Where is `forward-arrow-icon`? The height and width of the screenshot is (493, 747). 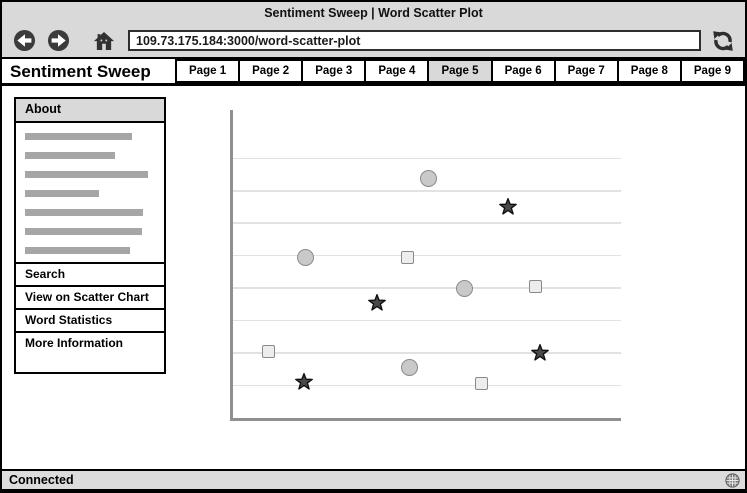
forward-arrow-icon is located at coordinates (58, 40).